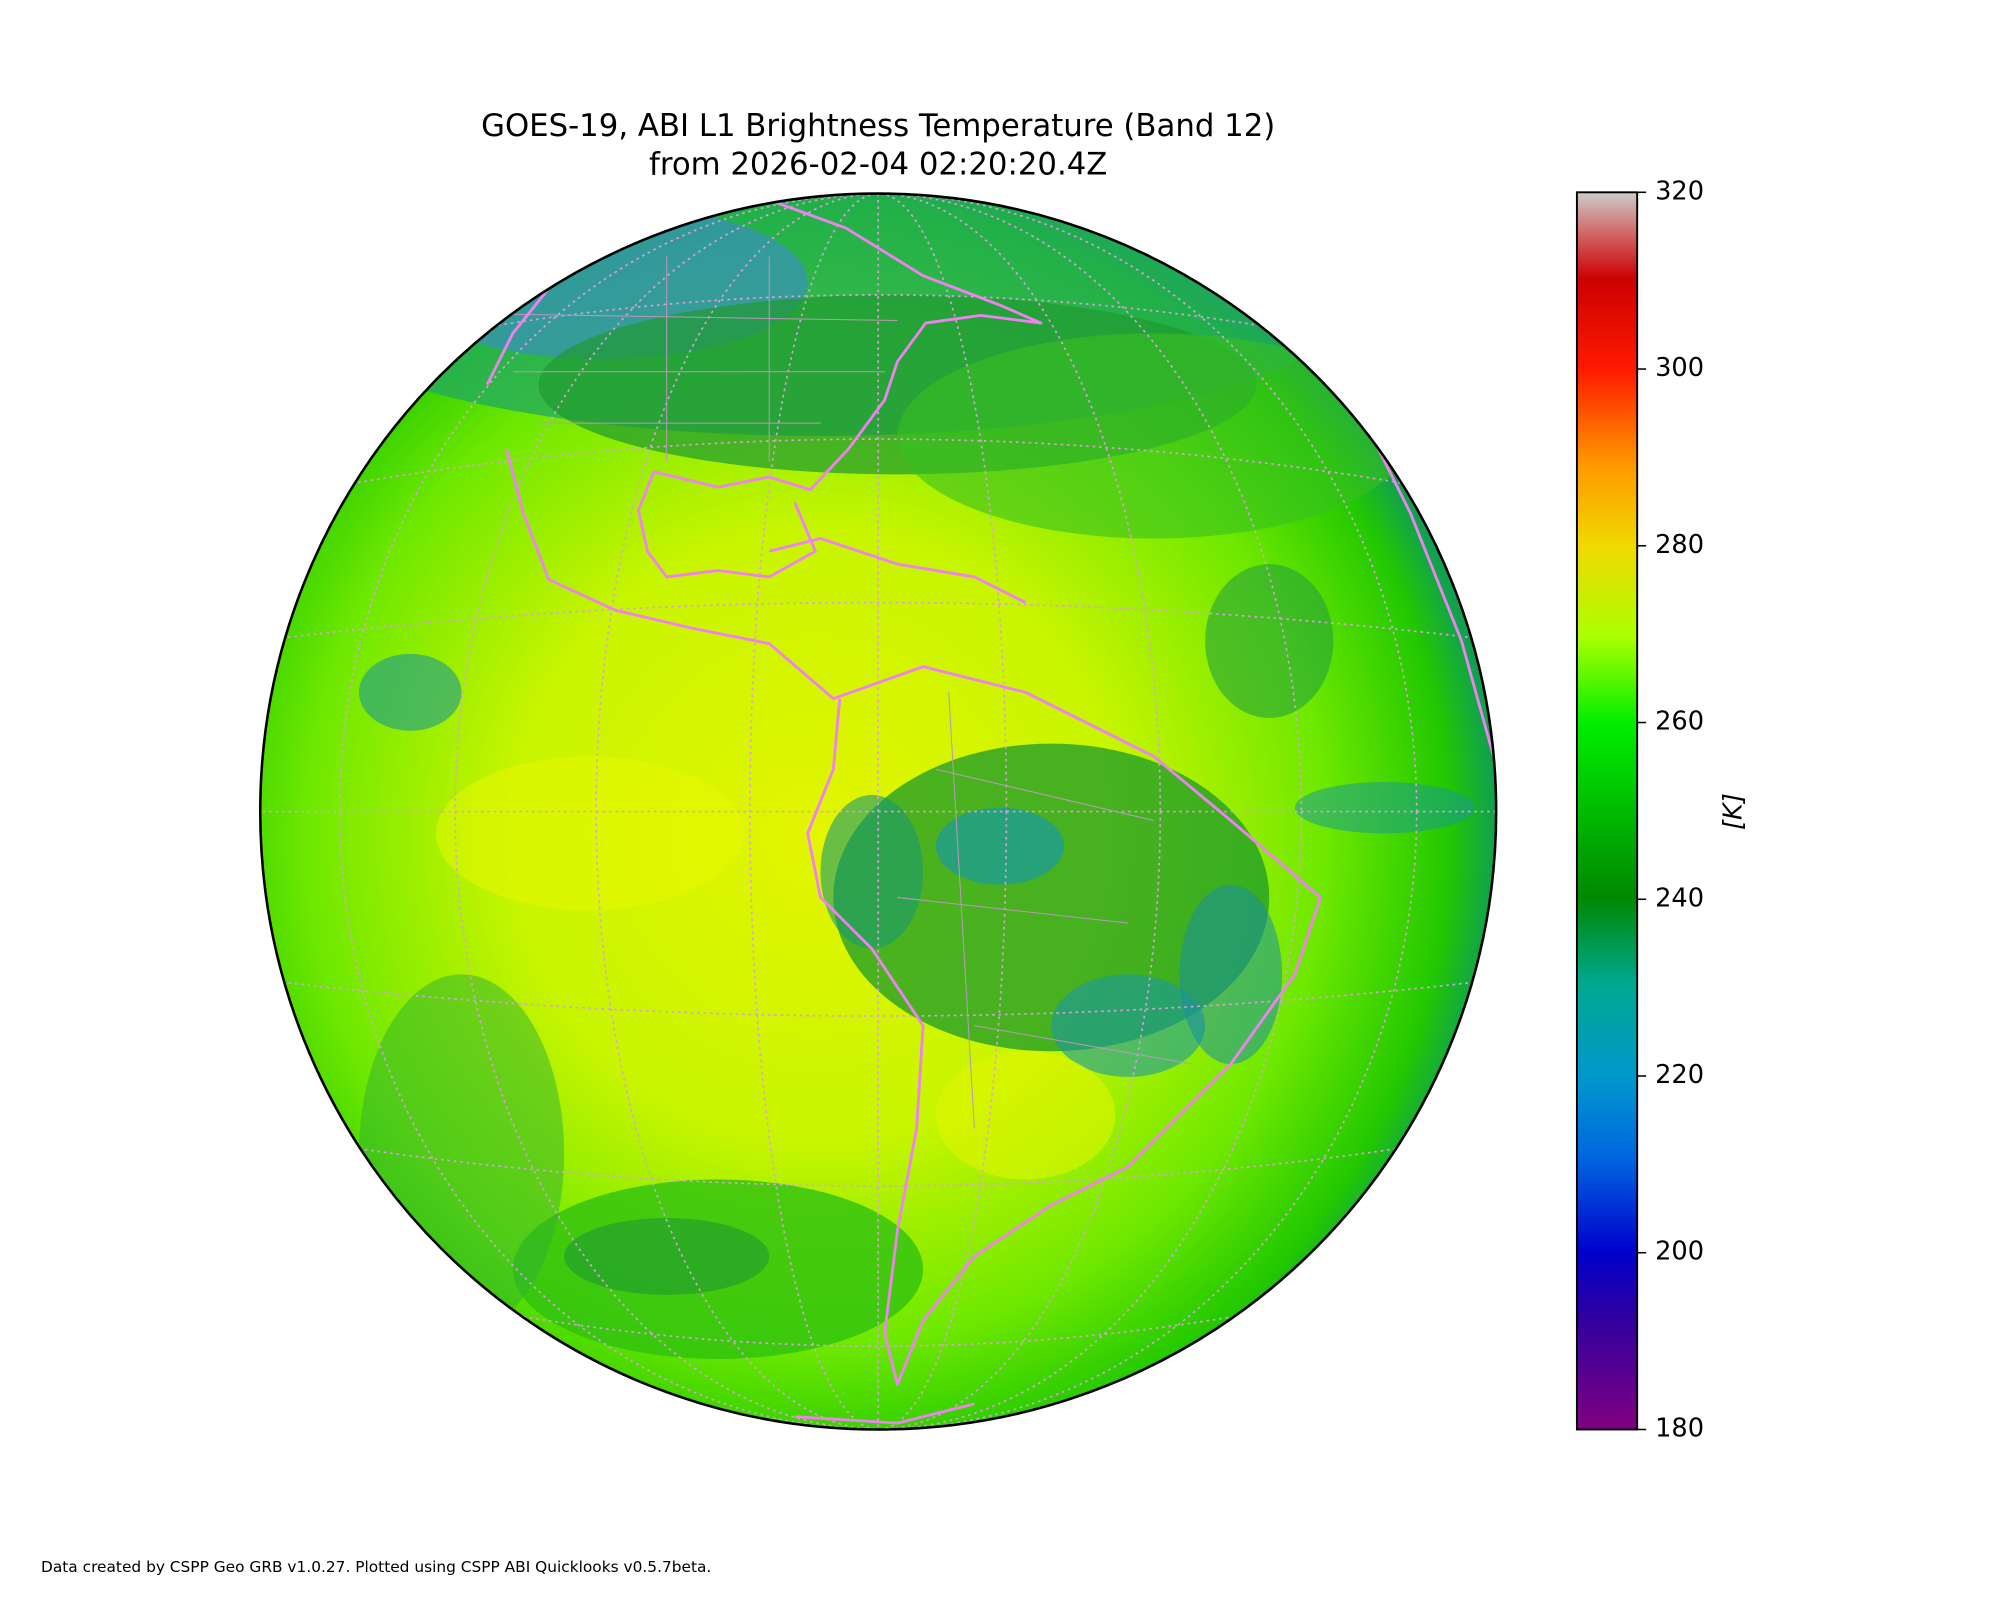 This screenshot has width=2000, height=1600. Describe the element at coordinates (1679, 368) in the screenshot. I see `colorbar-tick-label: 300` at that location.